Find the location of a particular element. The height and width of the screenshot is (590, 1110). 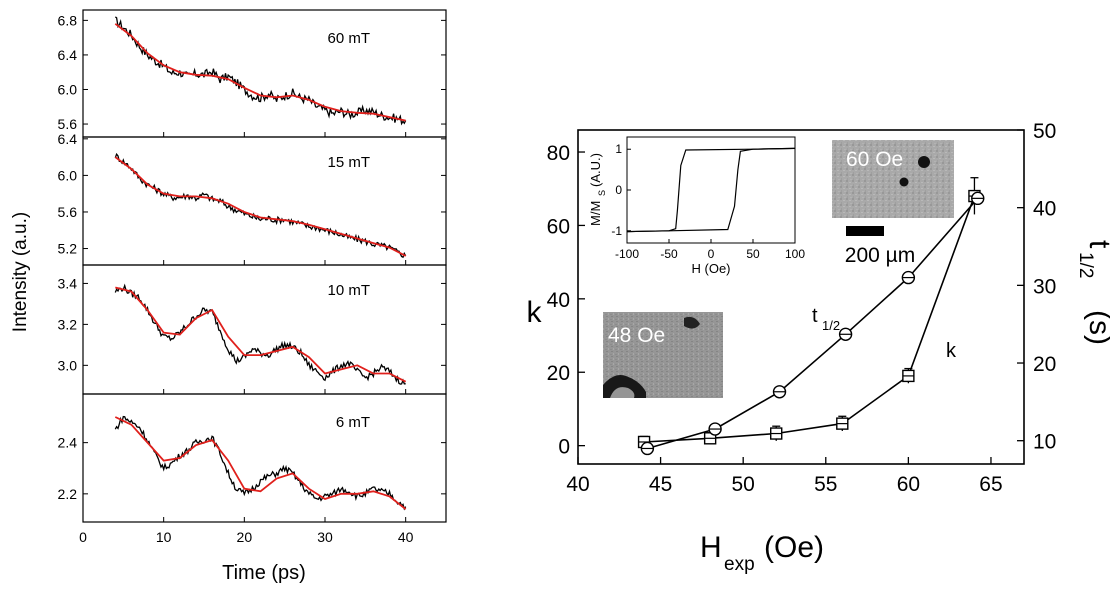

x-tick-label: 30 is located at coordinates (325, 537).